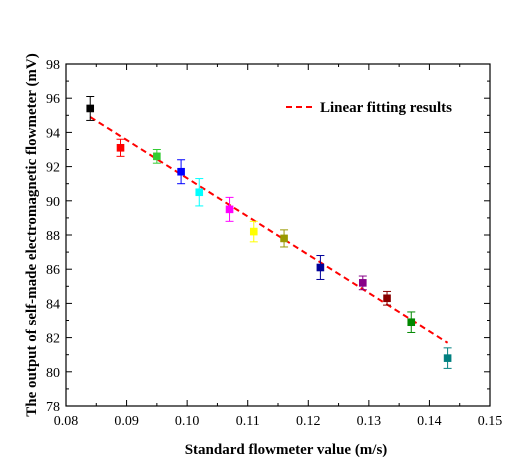  I want to click on y-tick-label: 86, so click(53, 270).